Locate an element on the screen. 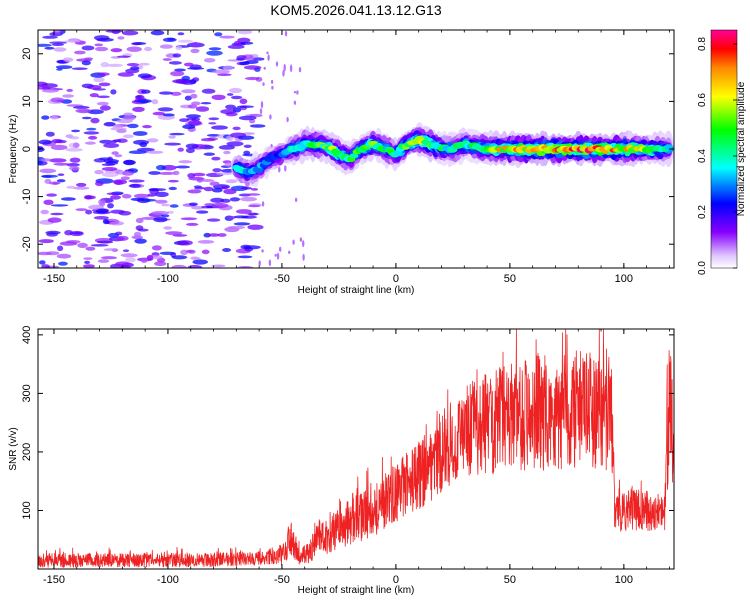 Image resolution: width=750 pixels, height=600 pixels. y-tick-label: 400 is located at coordinates (27, 335).